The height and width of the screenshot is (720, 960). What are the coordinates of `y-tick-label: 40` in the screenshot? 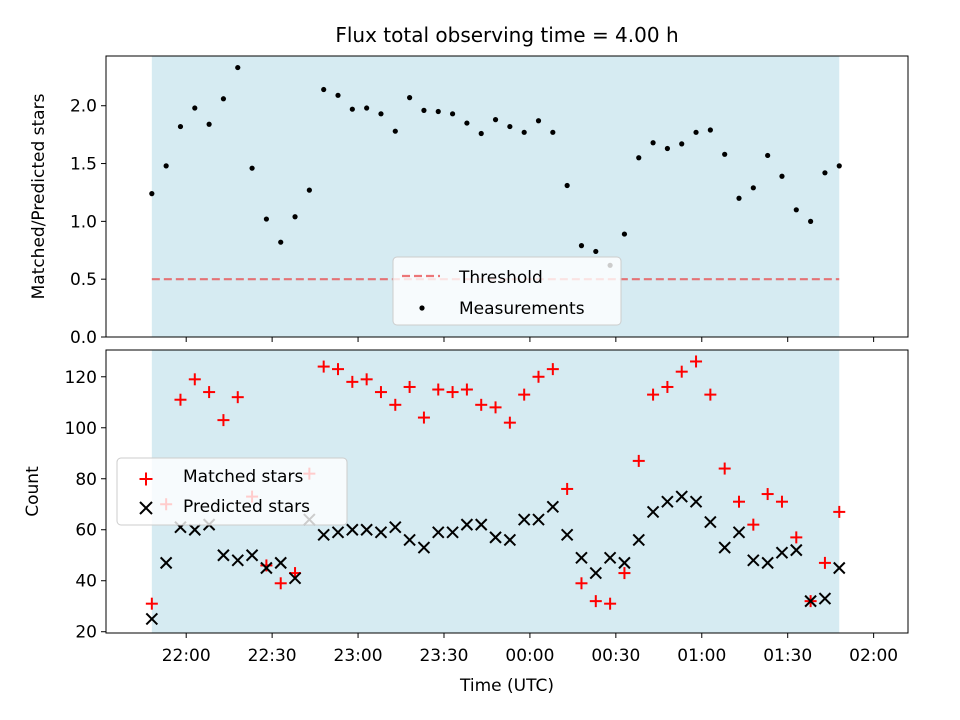 It's located at (86, 582).